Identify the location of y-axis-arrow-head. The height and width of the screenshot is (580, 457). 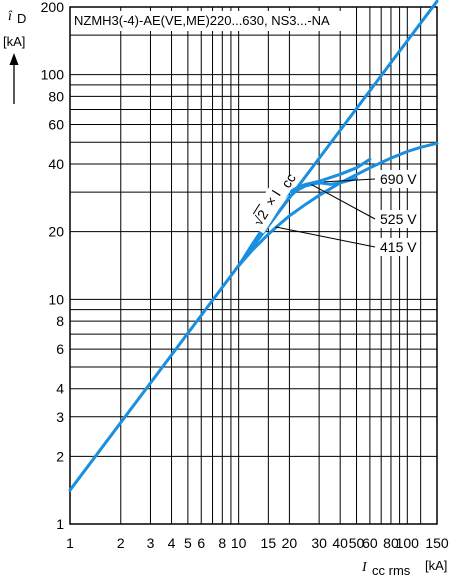
(14, 59).